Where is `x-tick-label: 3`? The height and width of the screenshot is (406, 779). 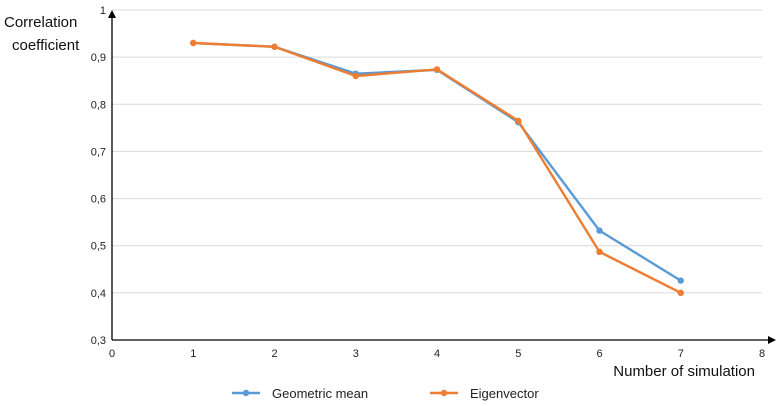 x-tick-label: 3 is located at coordinates (356, 354).